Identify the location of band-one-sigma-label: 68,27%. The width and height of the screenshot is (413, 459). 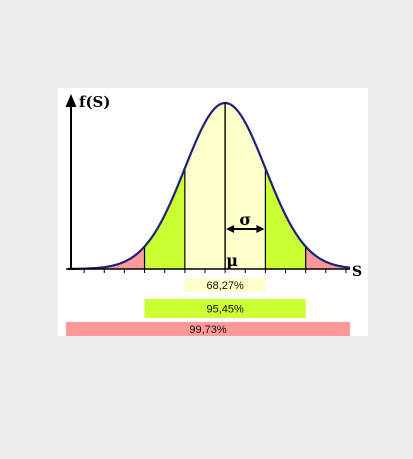
(225, 286).